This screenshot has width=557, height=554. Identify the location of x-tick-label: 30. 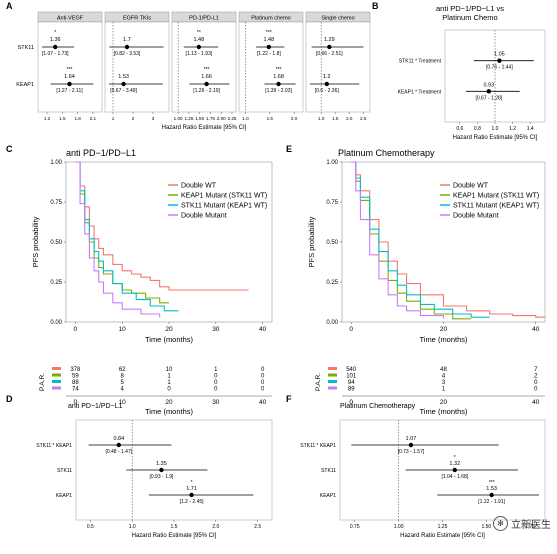
(216, 329).